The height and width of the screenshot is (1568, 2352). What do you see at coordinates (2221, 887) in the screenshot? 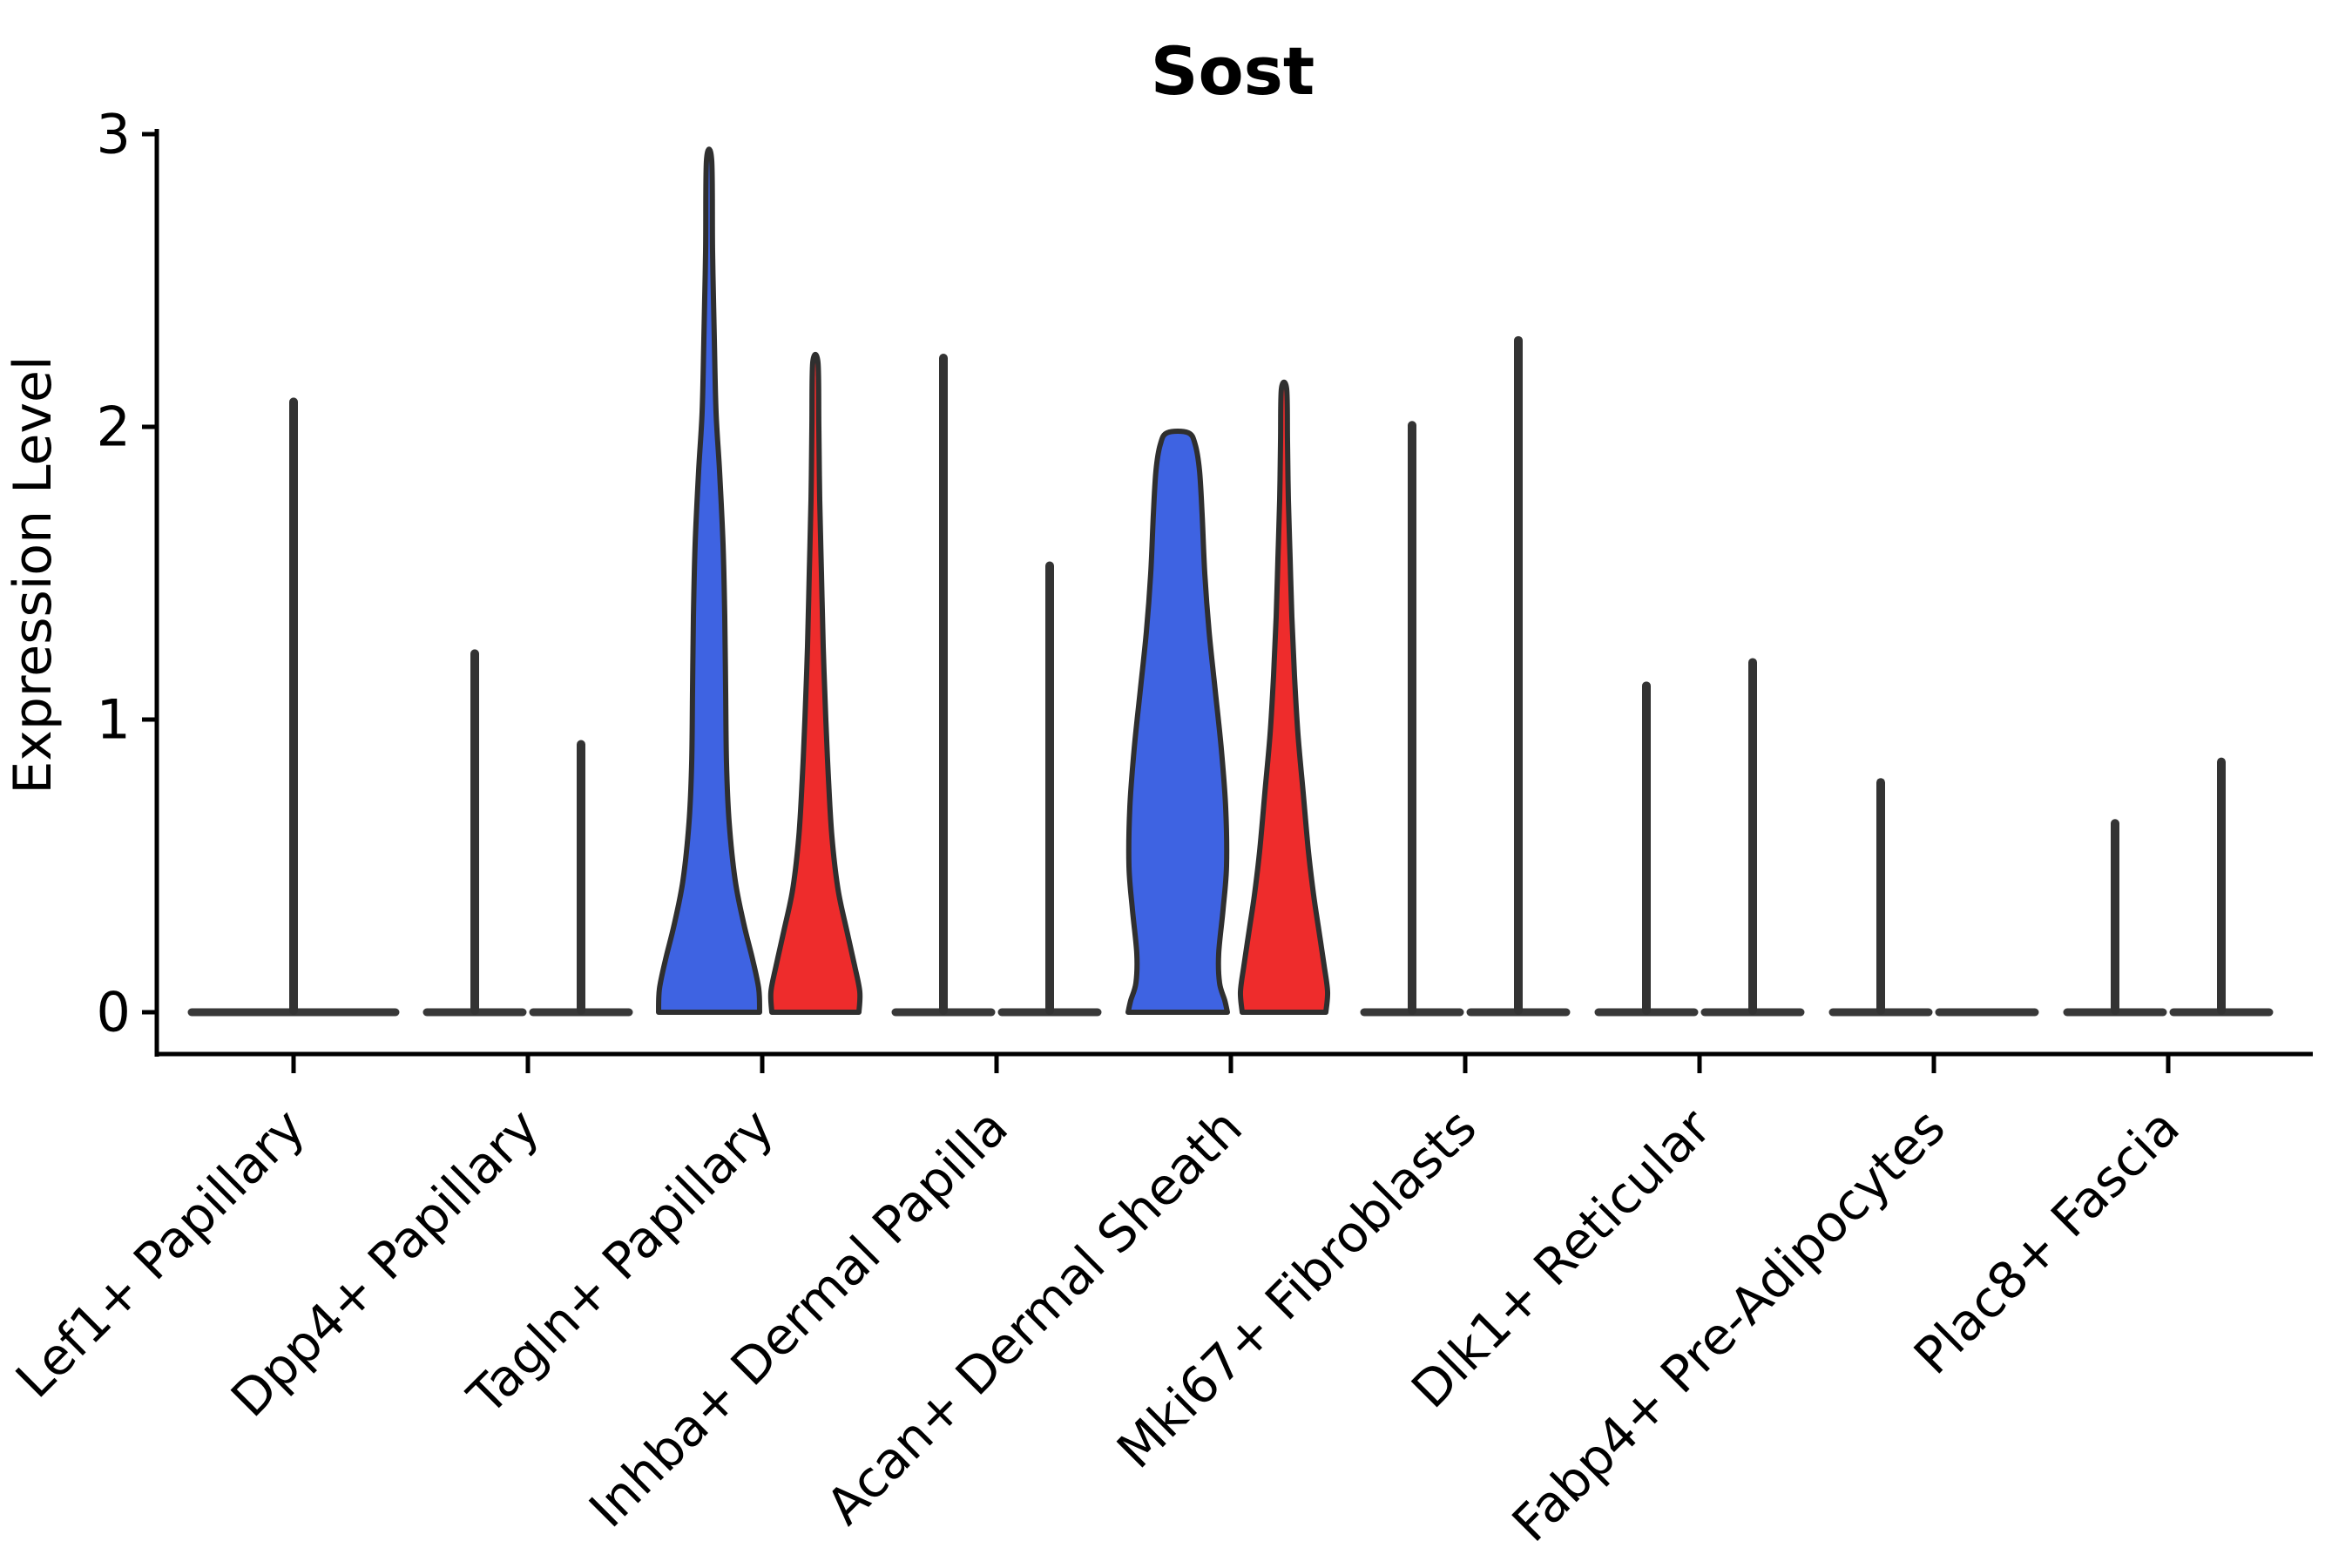
I see `violin-plac8+-group-red` at bounding box center [2221, 887].